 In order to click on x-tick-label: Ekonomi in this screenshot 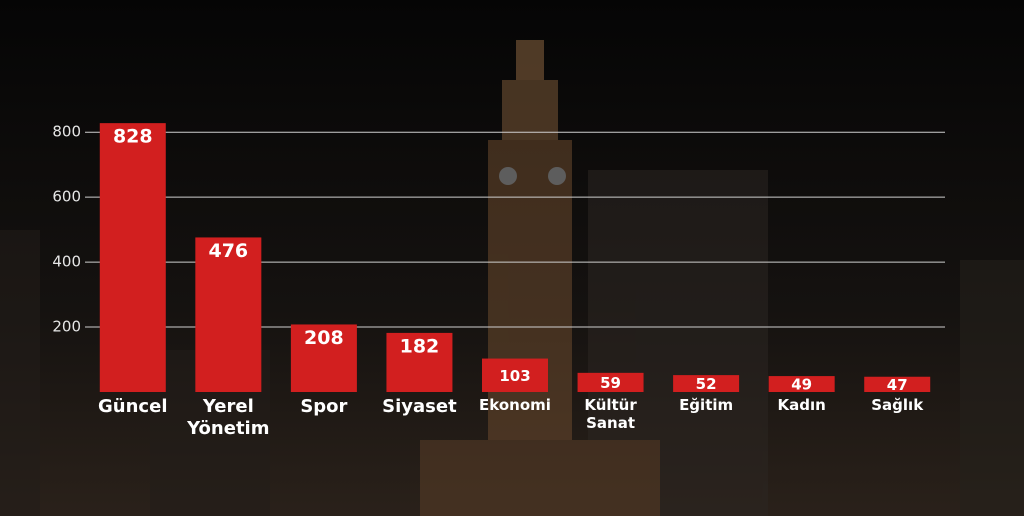, I will do `click(515, 405)`.